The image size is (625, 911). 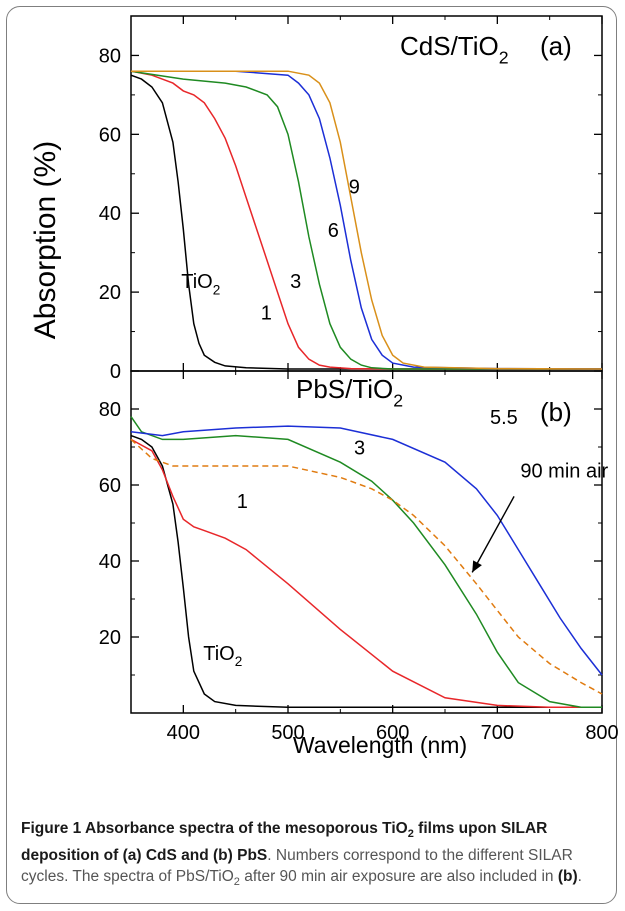 What do you see at coordinates (567, 877) in the screenshot?
I see `caption-panel-reference: (b)` at bounding box center [567, 877].